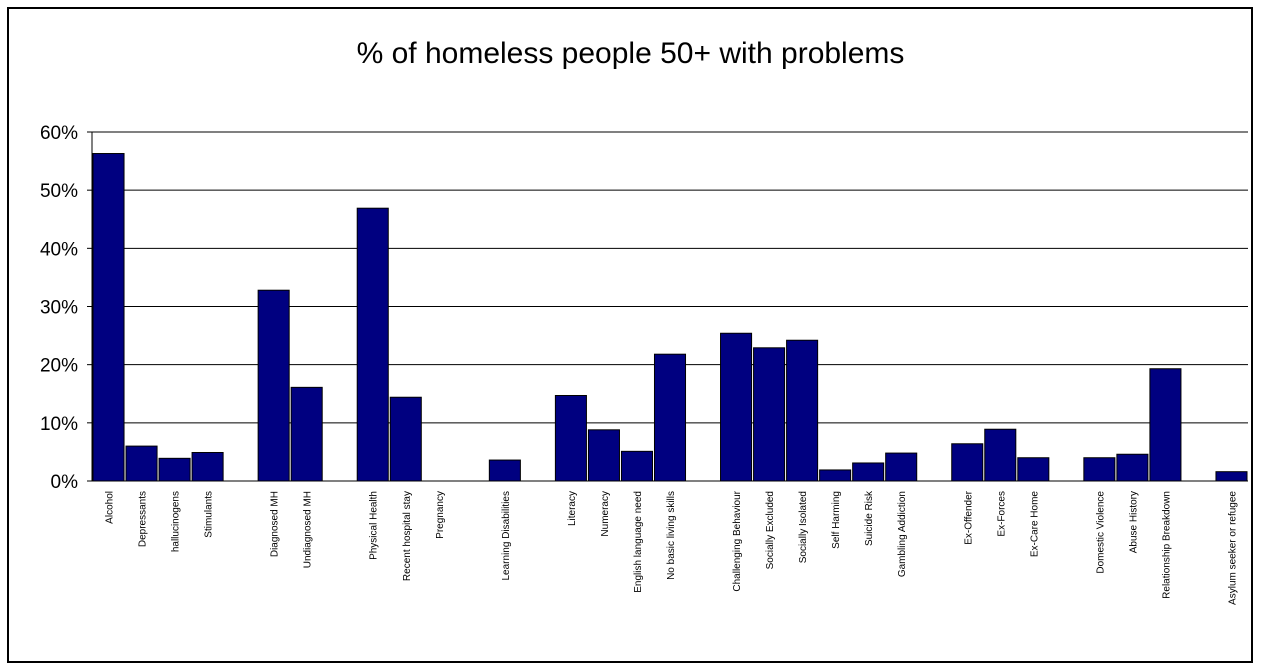 This screenshot has width=1261, height=670. I want to click on y-tick-label: 30%, so click(59, 308).